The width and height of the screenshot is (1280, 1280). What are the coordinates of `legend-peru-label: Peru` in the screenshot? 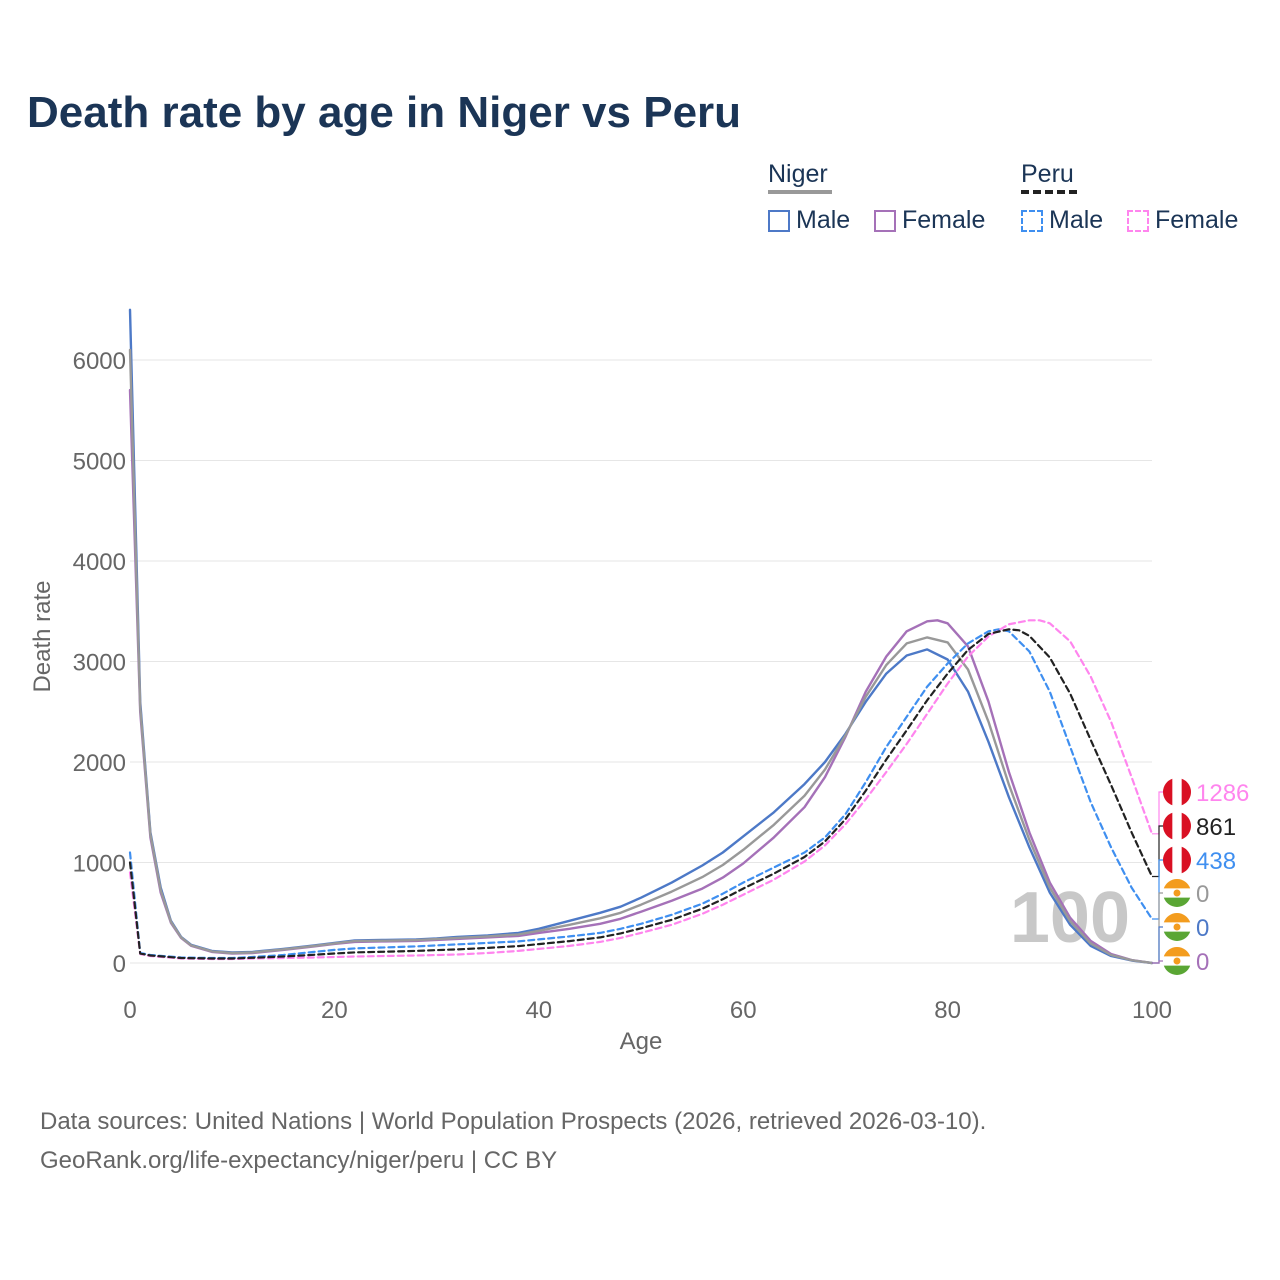 It's located at (1047, 174).